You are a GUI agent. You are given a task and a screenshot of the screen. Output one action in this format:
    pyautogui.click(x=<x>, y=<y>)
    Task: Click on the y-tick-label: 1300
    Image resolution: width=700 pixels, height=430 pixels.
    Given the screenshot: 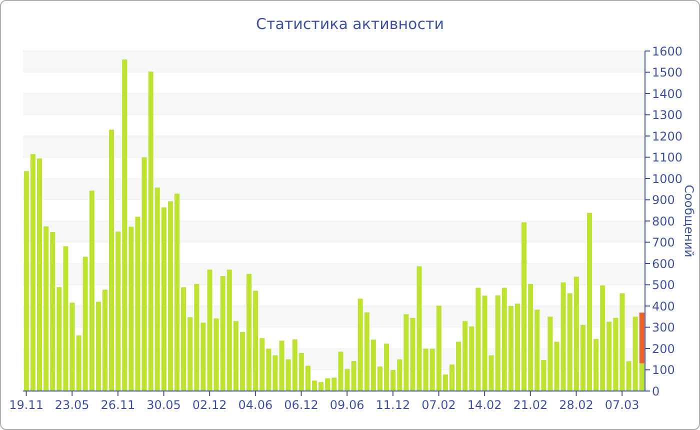 What is the action you would take?
    pyautogui.click(x=667, y=115)
    